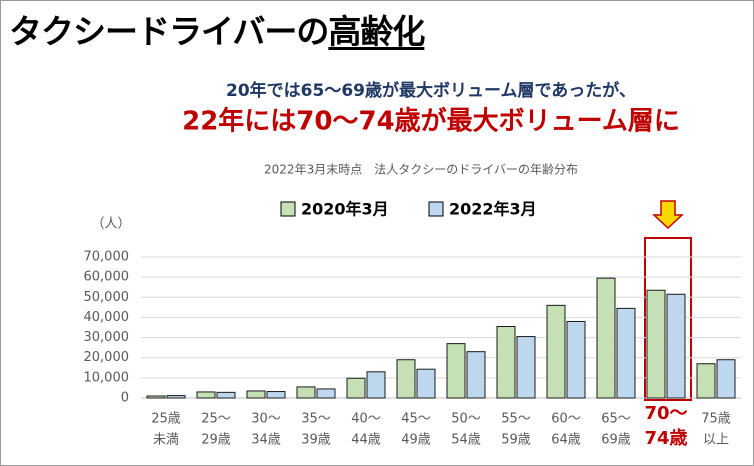 Image resolution: width=754 pixels, height=466 pixels. I want to click on x-tick-label: 45～, so click(416, 419).